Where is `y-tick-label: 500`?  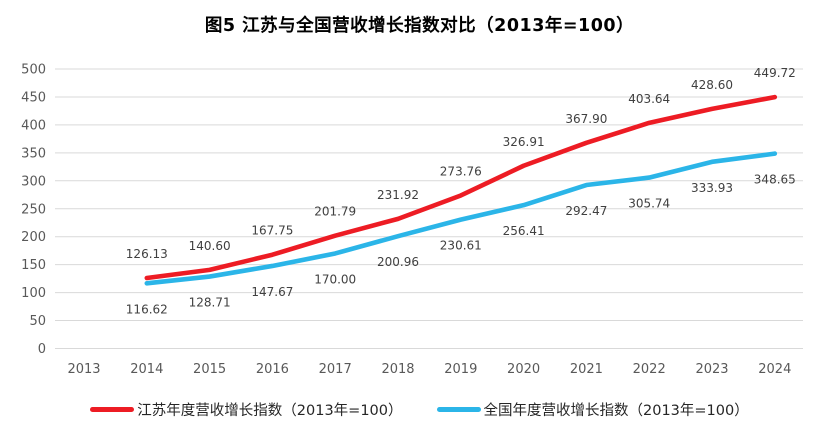
y-tick-label: 500 is located at coordinates (33, 70).